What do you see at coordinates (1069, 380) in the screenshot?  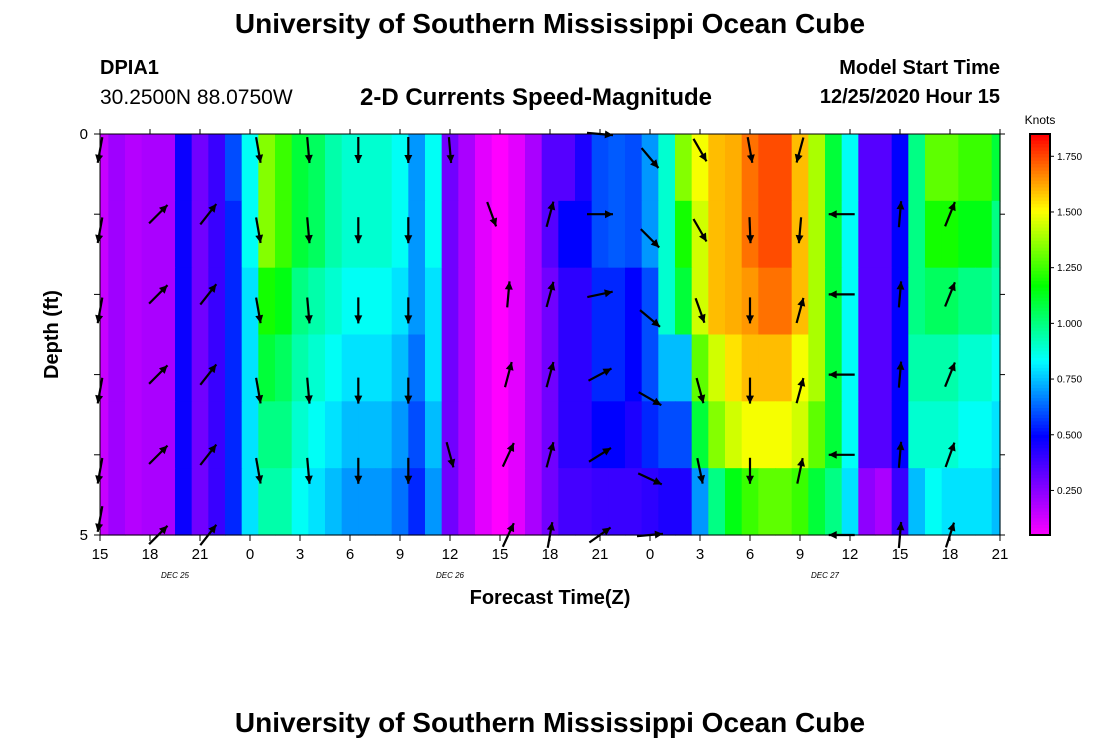 I see `colorbar-tick-label: 0.750` at bounding box center [1069, 380].